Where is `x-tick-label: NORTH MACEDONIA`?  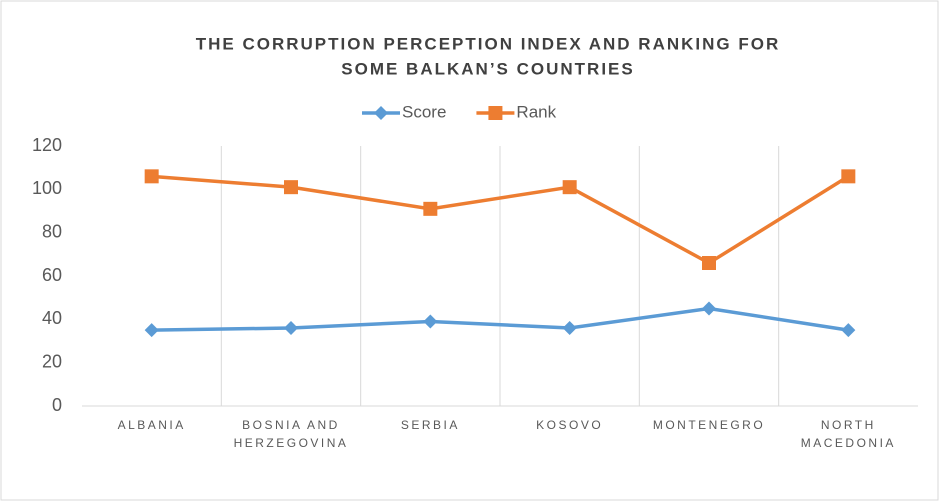 x-tick-label: NORTH MACEDONIA is located at coordinates (848, 434).